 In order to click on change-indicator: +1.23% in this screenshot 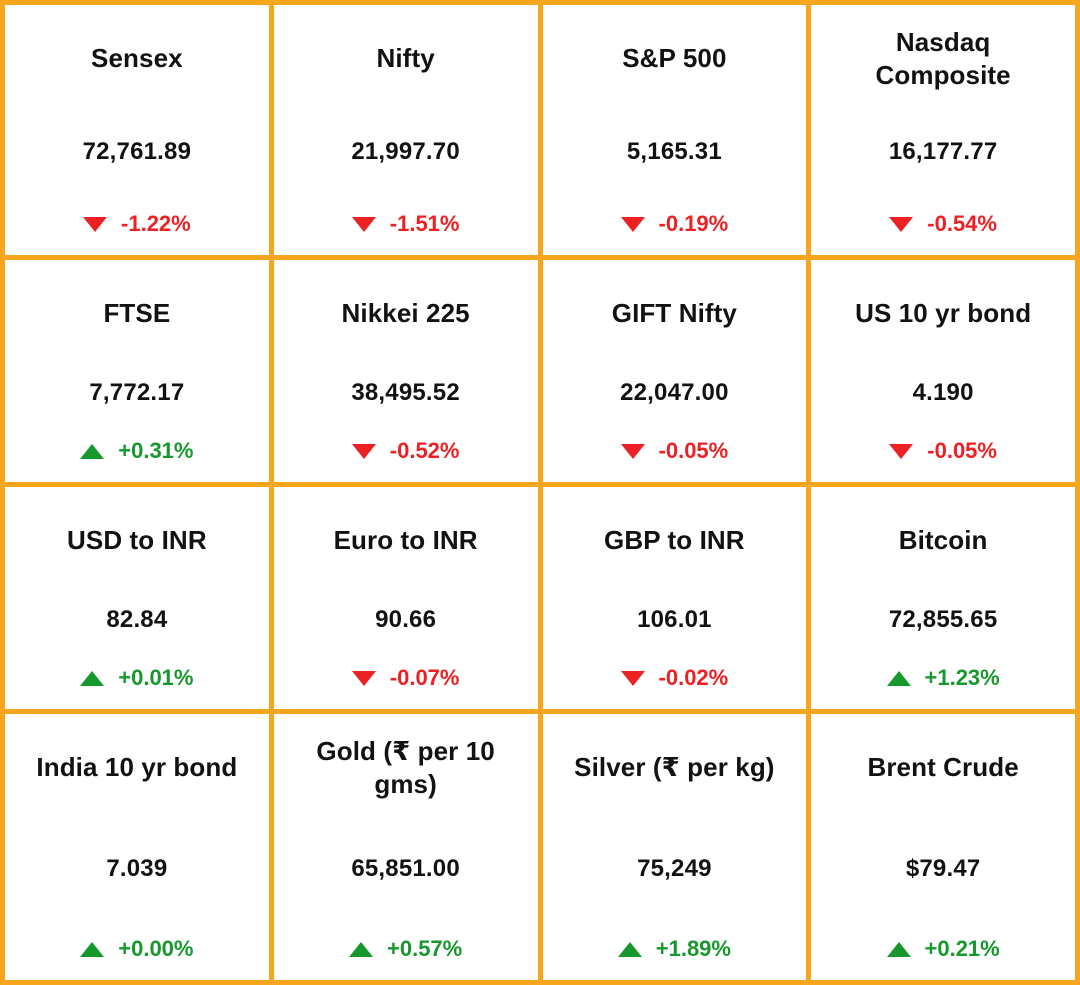, I will do `click(943, 678)`.